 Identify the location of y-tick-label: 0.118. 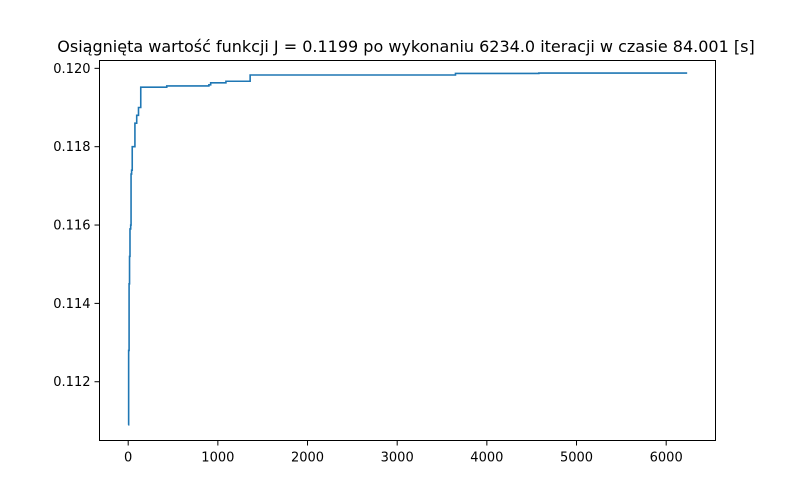
(71, 147).